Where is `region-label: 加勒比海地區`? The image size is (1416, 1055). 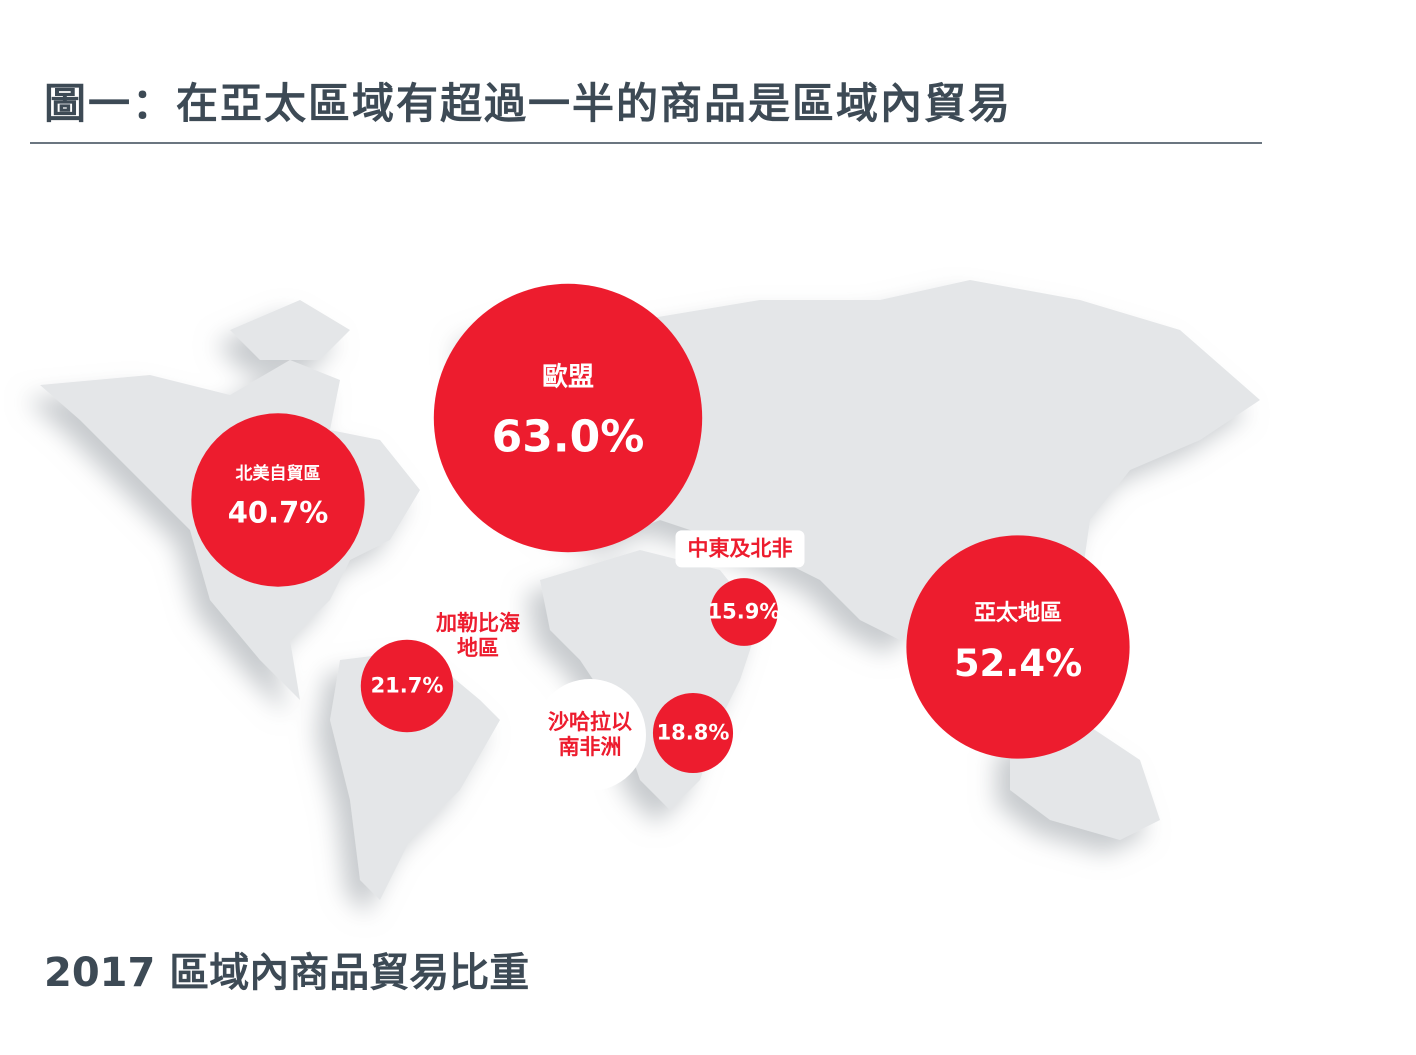
region-label: 加勒比海地區 is located at coordinates (478, 635).